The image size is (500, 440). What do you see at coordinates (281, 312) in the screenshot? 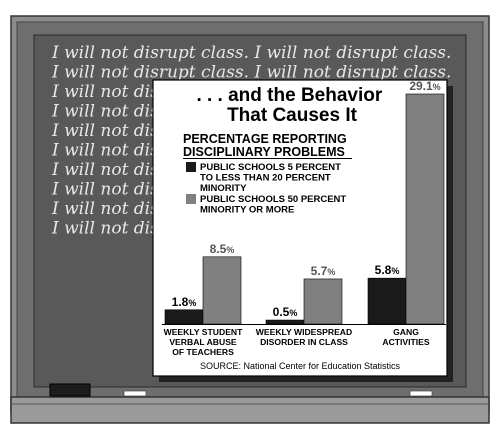
I see `data-label-value: 0.5` at bounding box center [281, 312].